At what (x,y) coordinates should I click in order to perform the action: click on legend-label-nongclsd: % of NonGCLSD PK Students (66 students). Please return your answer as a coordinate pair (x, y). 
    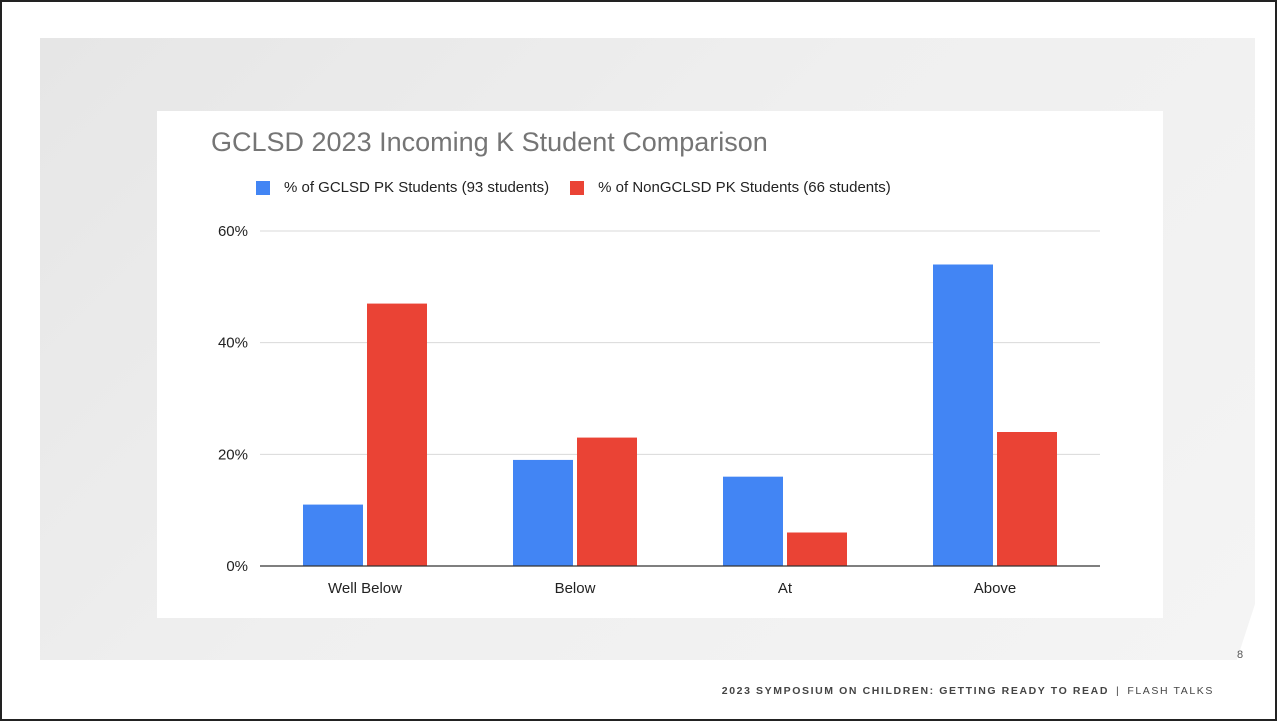
    Looking at the image, I should click on (744, 187).